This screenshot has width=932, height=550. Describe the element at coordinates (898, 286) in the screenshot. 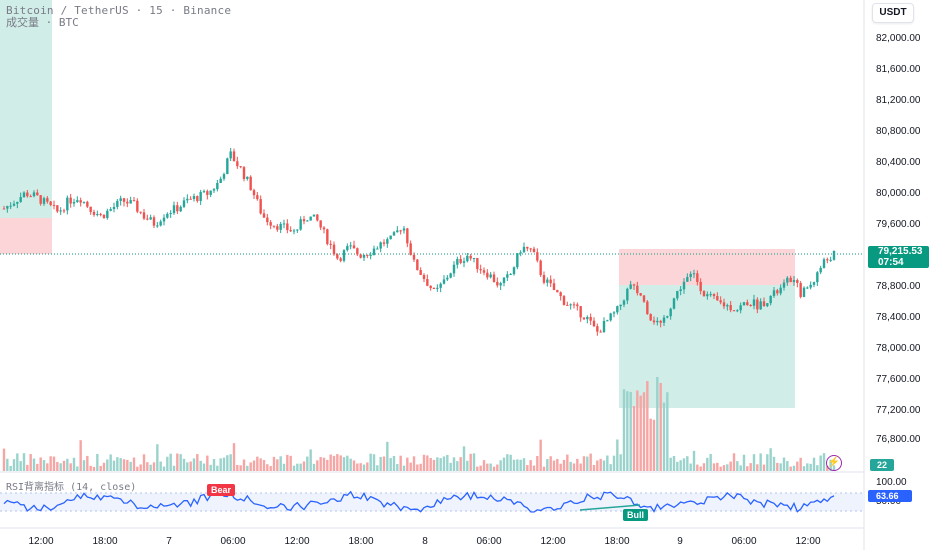

I see `price-tick: 78,800.00` at that location.